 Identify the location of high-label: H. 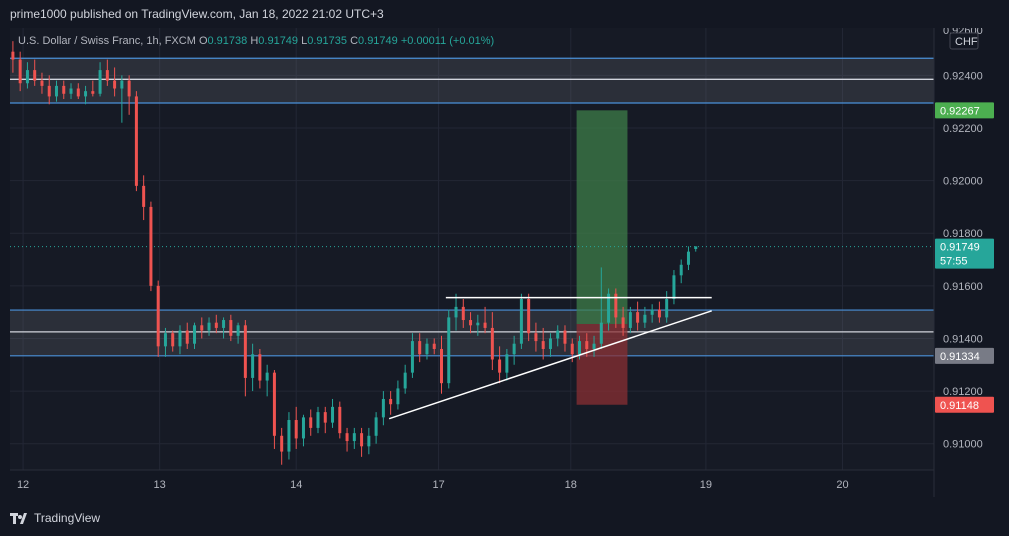
(254, 41).